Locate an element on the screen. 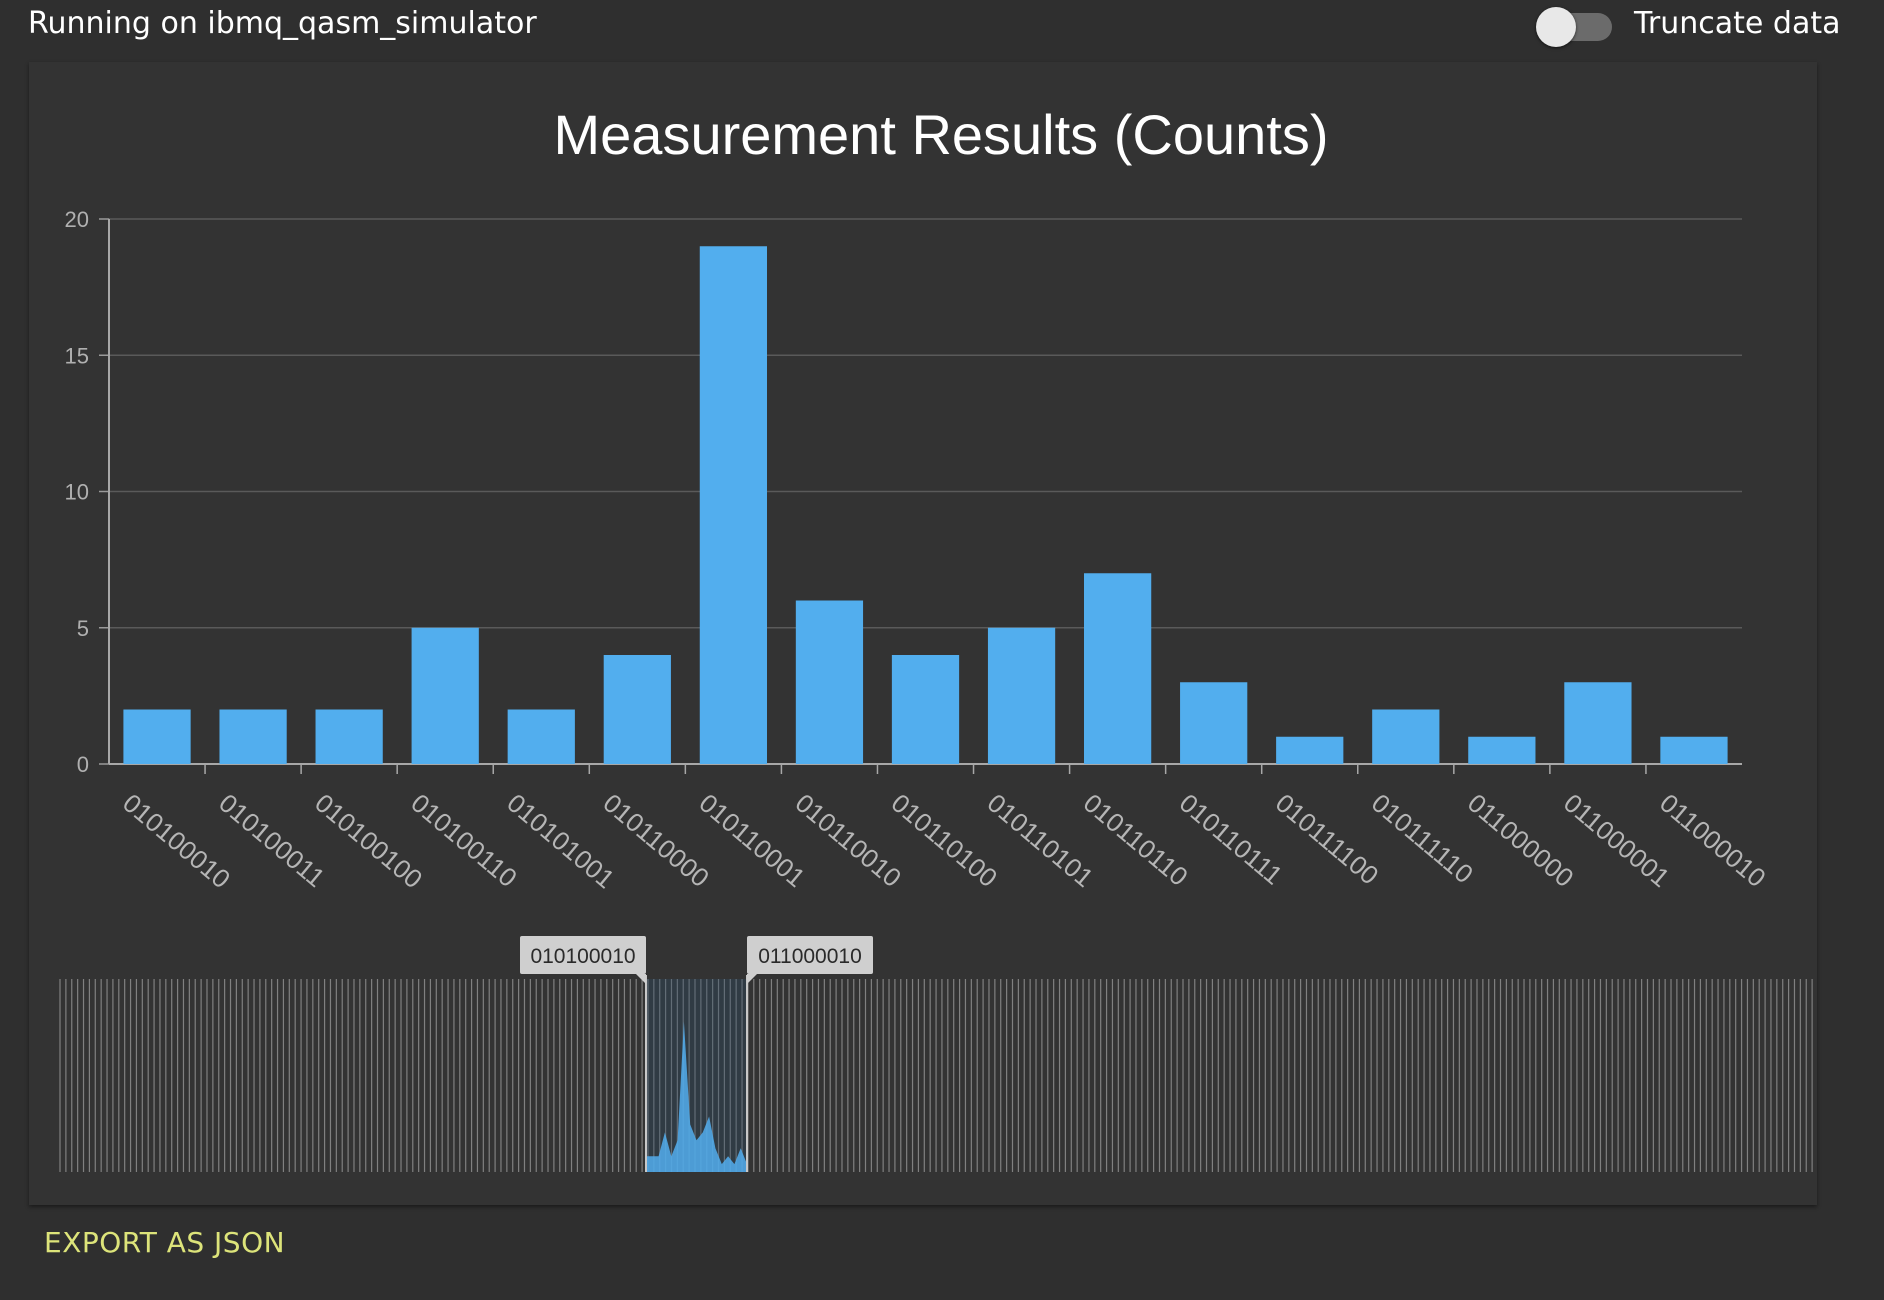 Image resolution: width=1884 pixels, height=1300 pixels. range-end-tooltip-pointer is located at coordinates (752, 979).